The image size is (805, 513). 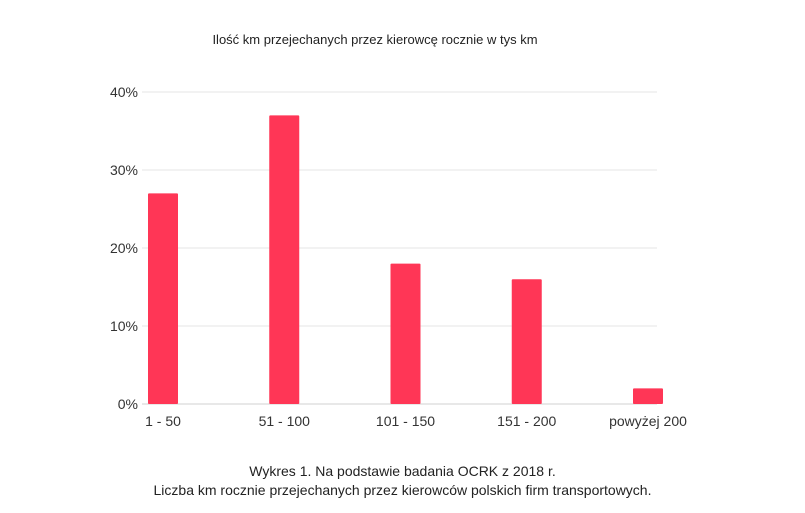 What do you see at coordinates (124, 326) in the screenshot?
I see `y-tick-label: 10%` at bounding box center [124, 326].